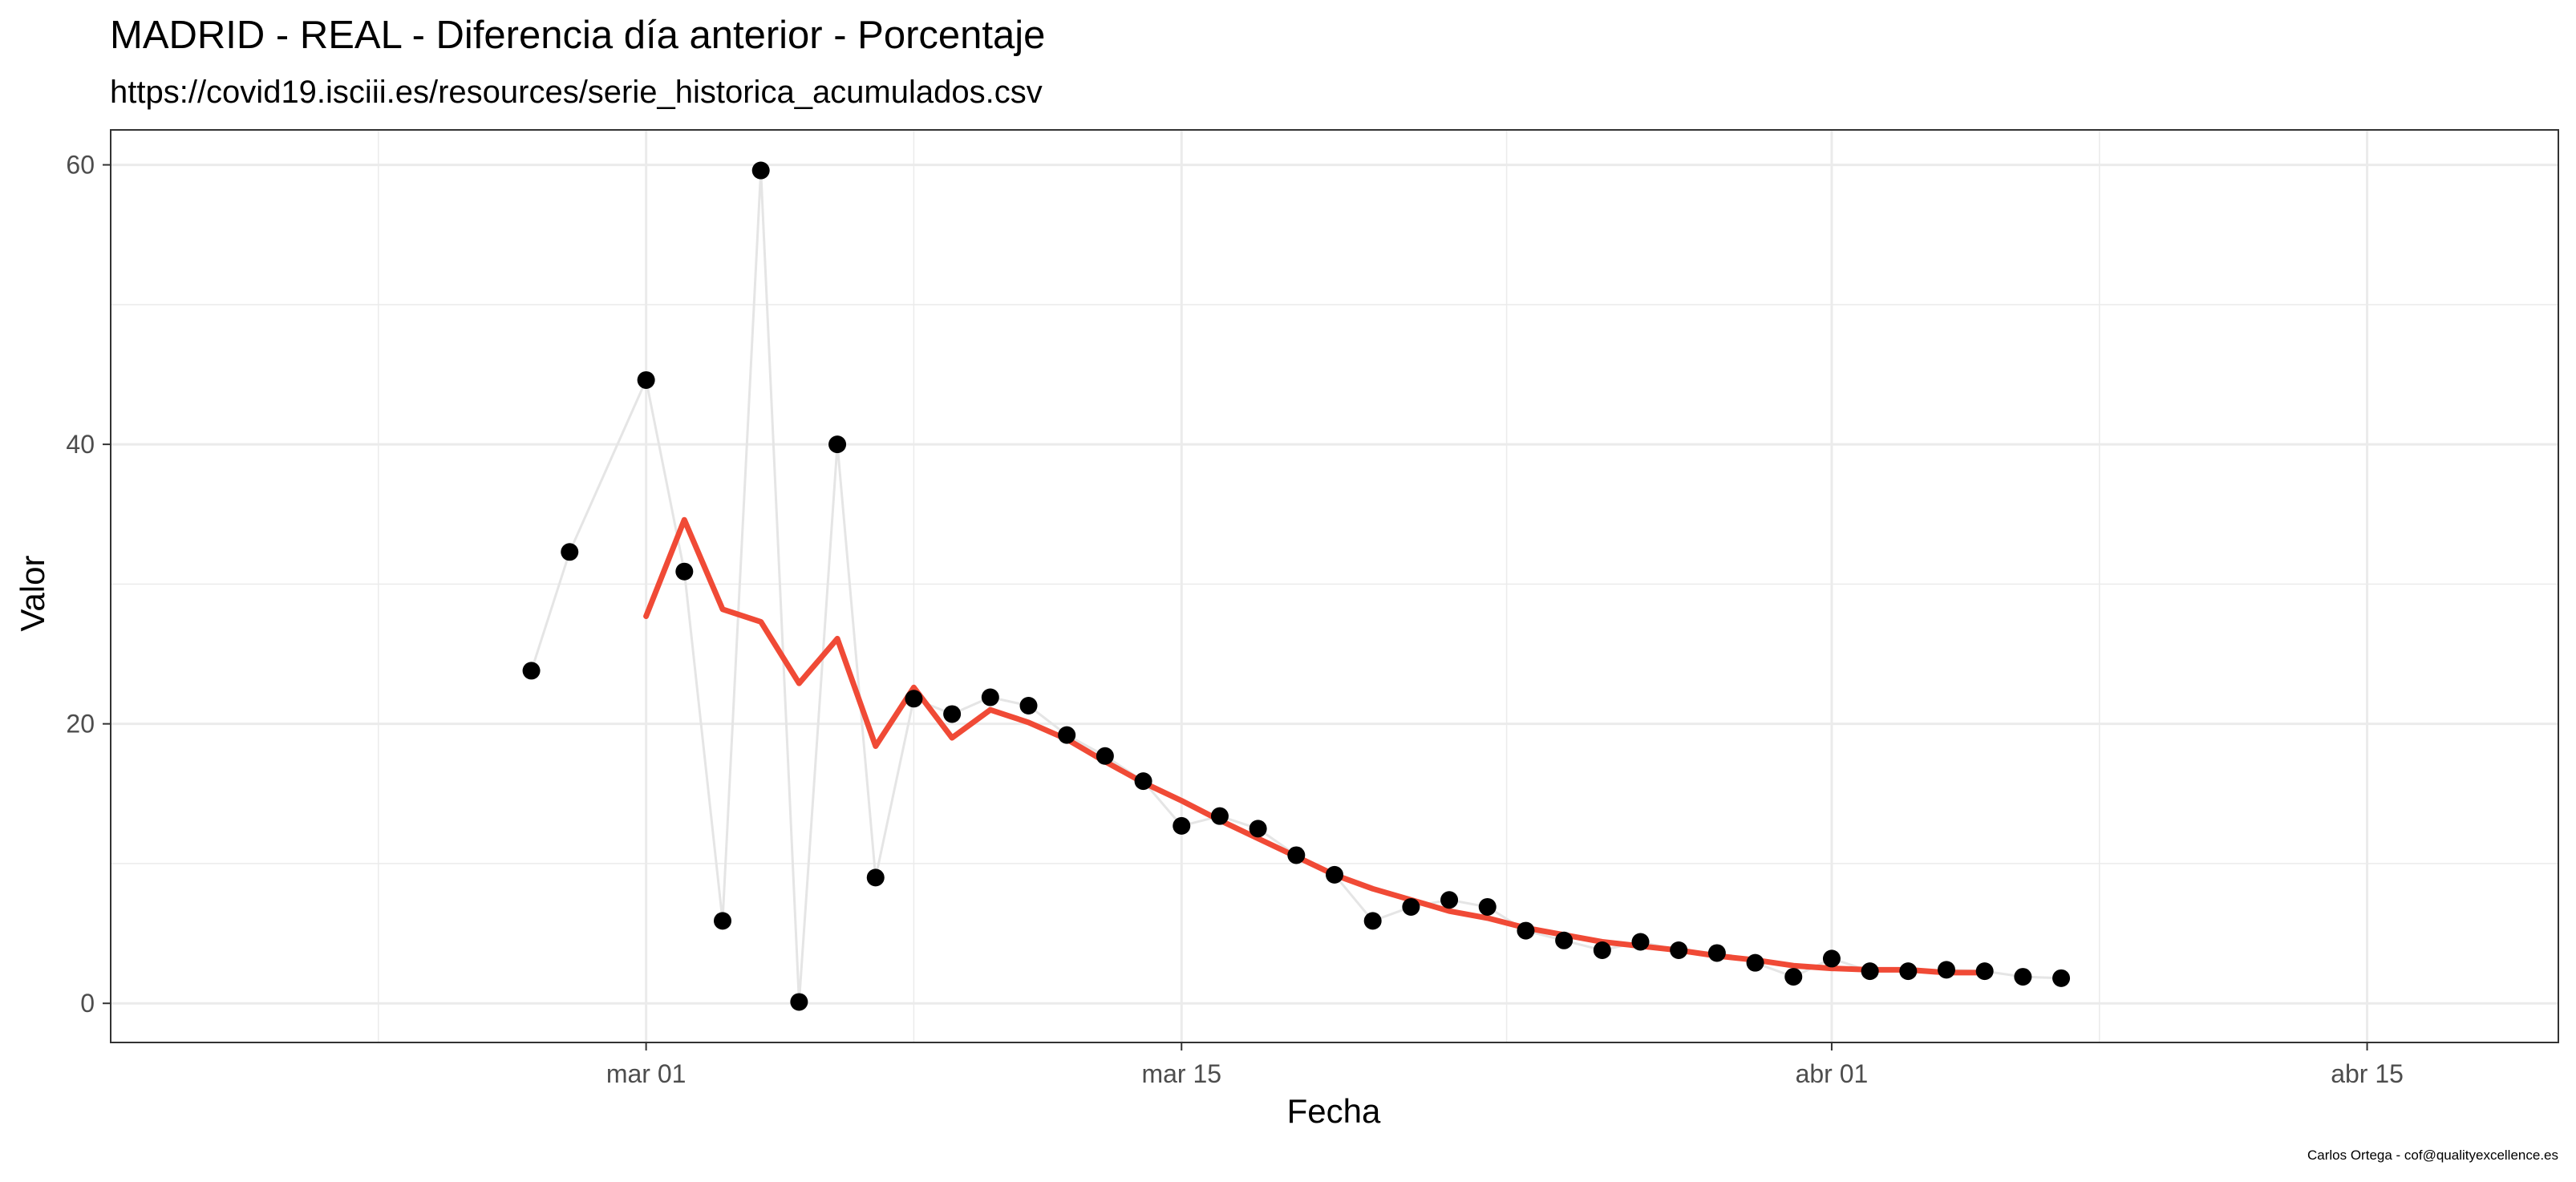 Image resolution: width=2576 pixels, height=1182 pixels. I want to click on y-tick-label: 20, so click(80, 724).